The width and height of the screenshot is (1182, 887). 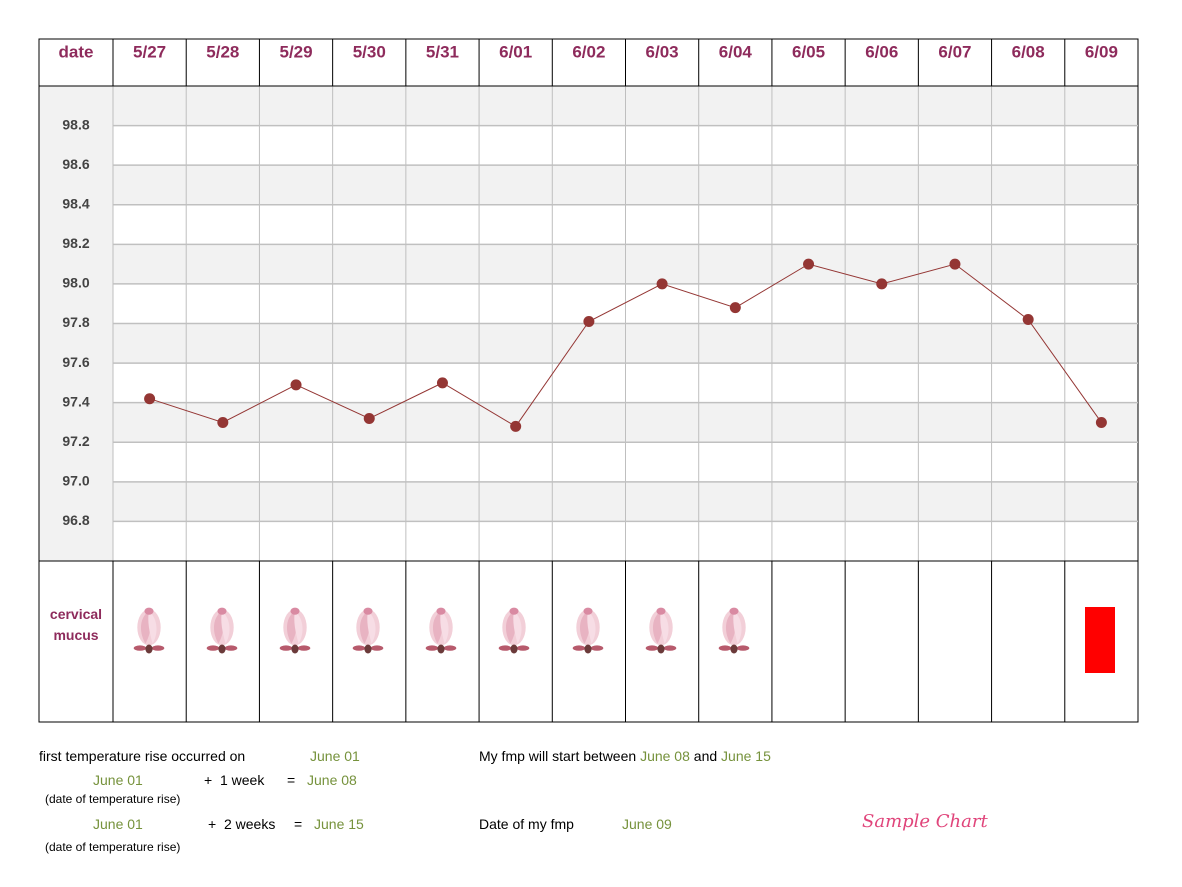 I want to click on result: June 15, so click(x=339, y=824).